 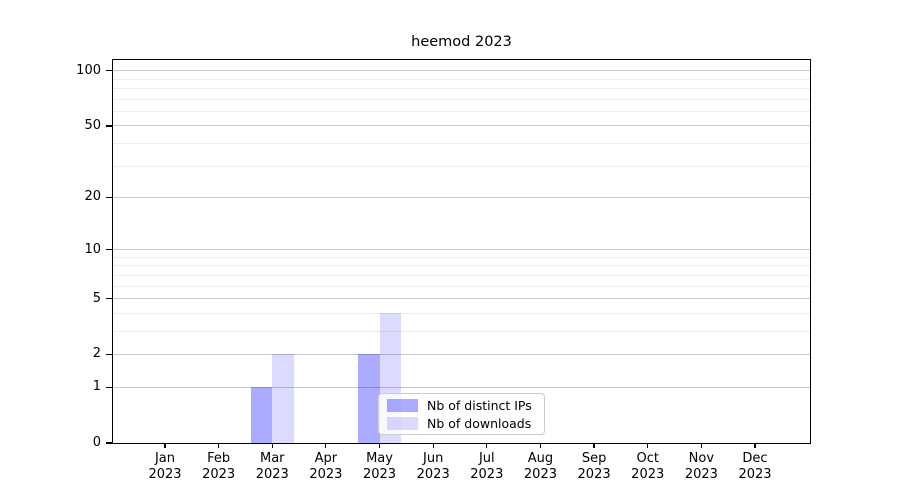 I want to click on x-tick-label-jul: Jul 2023, so click(x=487, y=466).